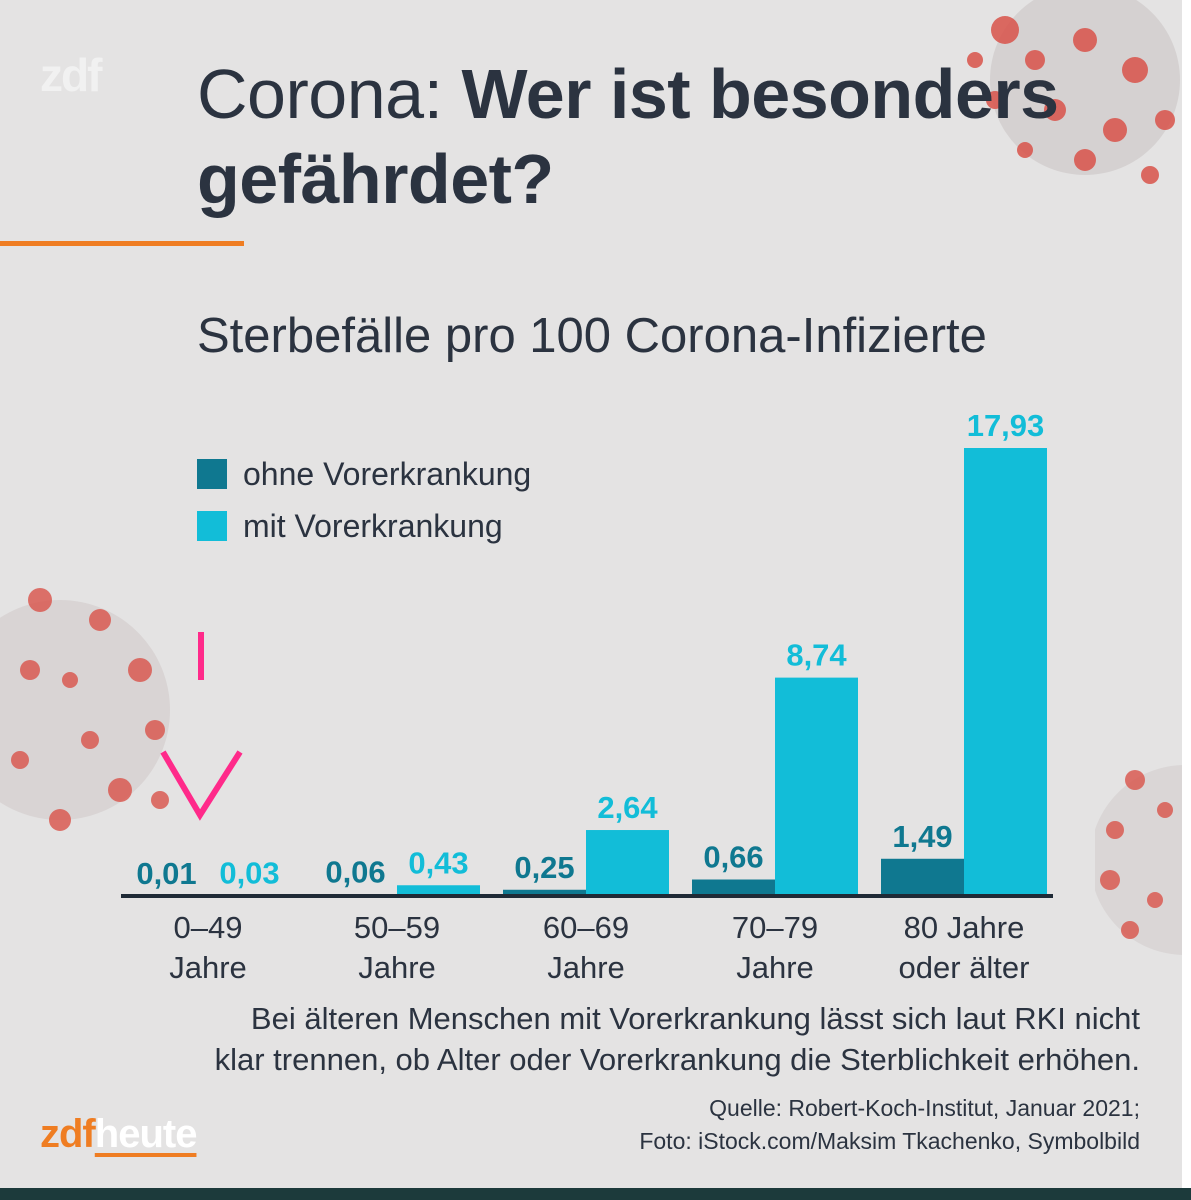 The width and height of the screenshot is (1191, 1200). I want to click on virus-illustration-right, so click(1143, 860).